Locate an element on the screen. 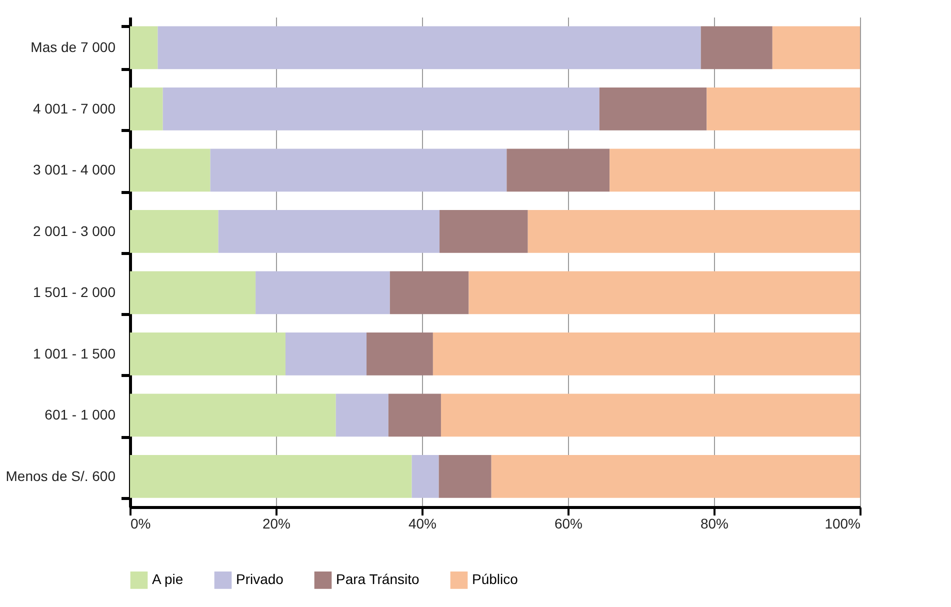 The image size is (951, 607). legend-label: Público is located at coordinates (495, 579).